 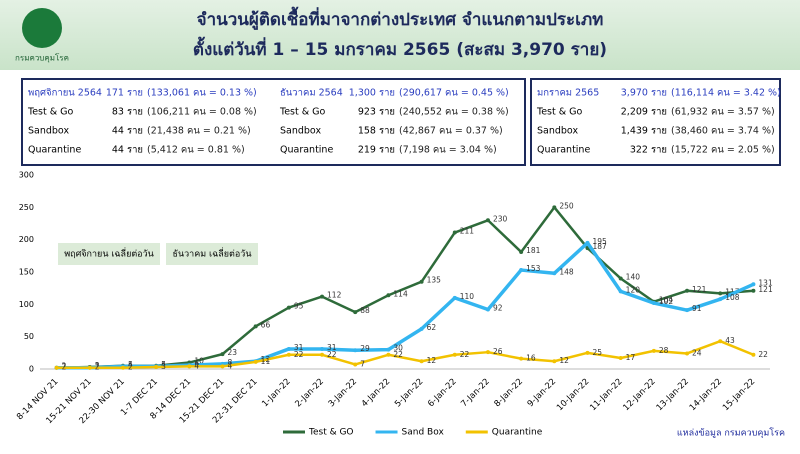 I want to click on annotation: พฤศจิกายน เฉลี่ยต่อวัน, so click(x=109, y=253).